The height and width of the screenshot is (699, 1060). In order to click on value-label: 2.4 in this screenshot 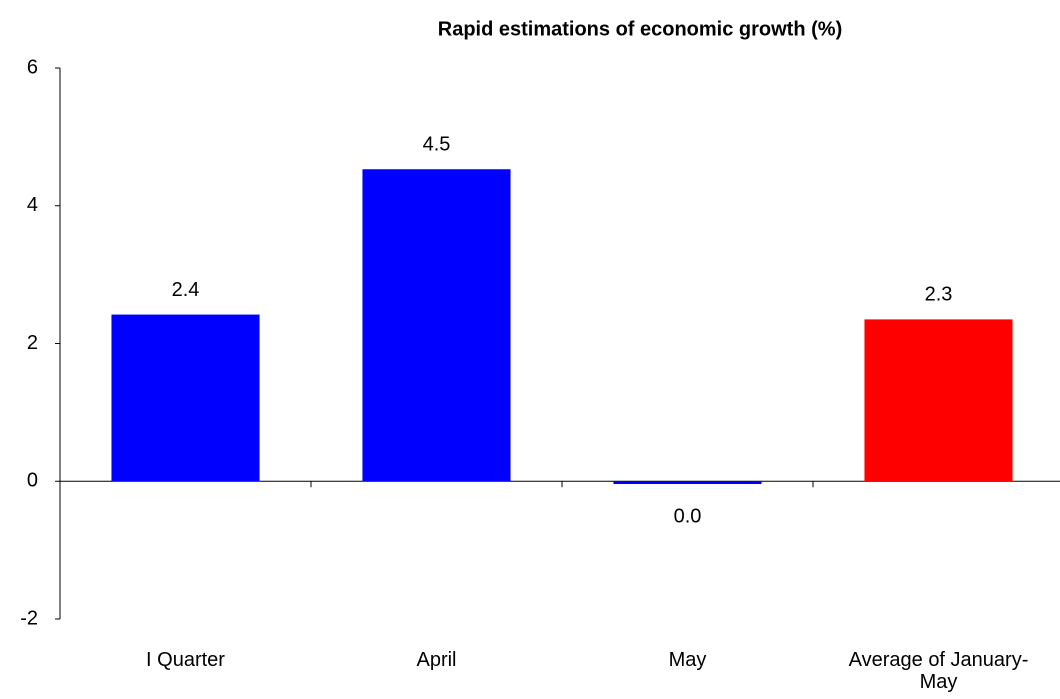, I will do `click(186, 290)`.